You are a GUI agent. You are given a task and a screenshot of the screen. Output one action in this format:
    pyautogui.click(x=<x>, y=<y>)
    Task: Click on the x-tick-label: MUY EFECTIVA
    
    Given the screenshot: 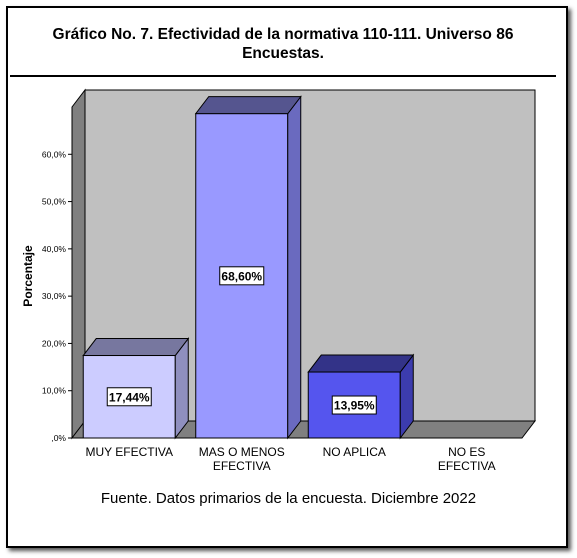 What is the action you would take?
    pyautogui.click(x=129, y=452)
    